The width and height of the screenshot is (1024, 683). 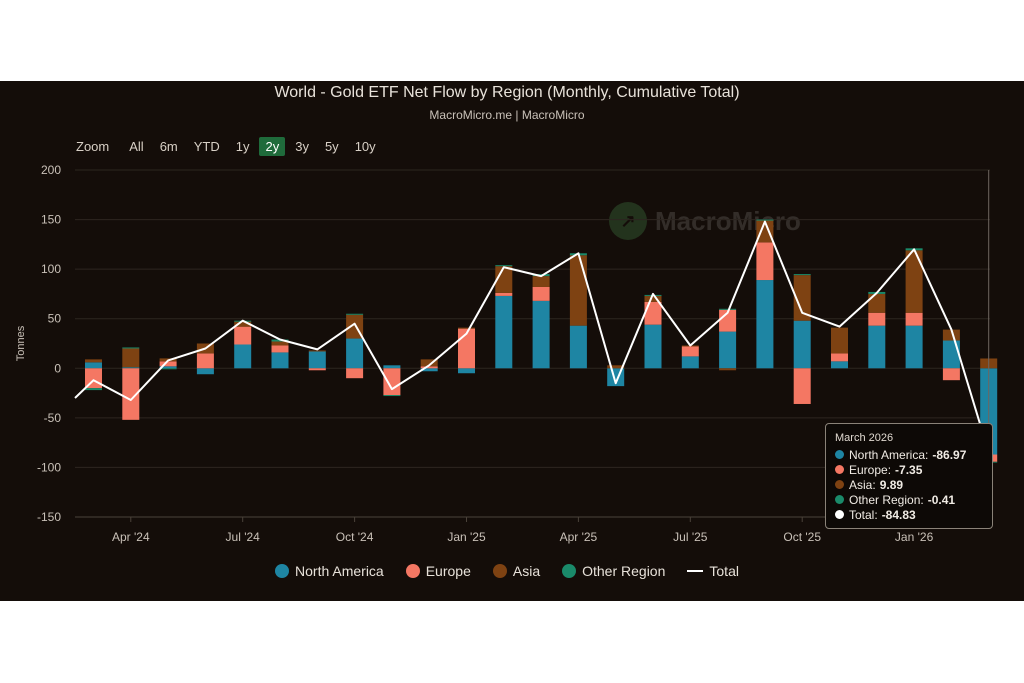 I want to click on tooltip-value: 9.89, so click(x=891, y=484).